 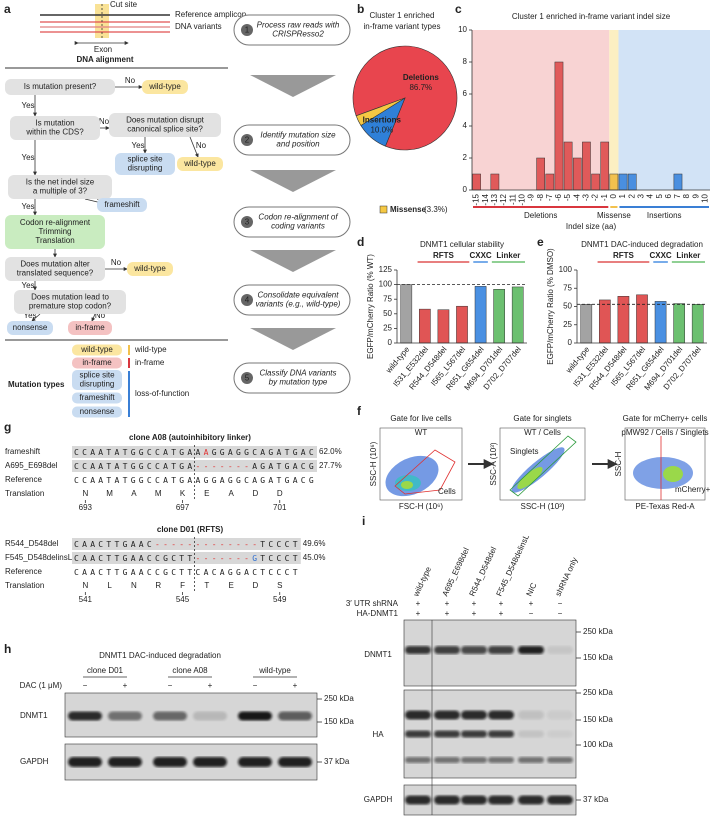 I want to click on x-axis-label: SSC-H (10³), so click(x=542, y=506).